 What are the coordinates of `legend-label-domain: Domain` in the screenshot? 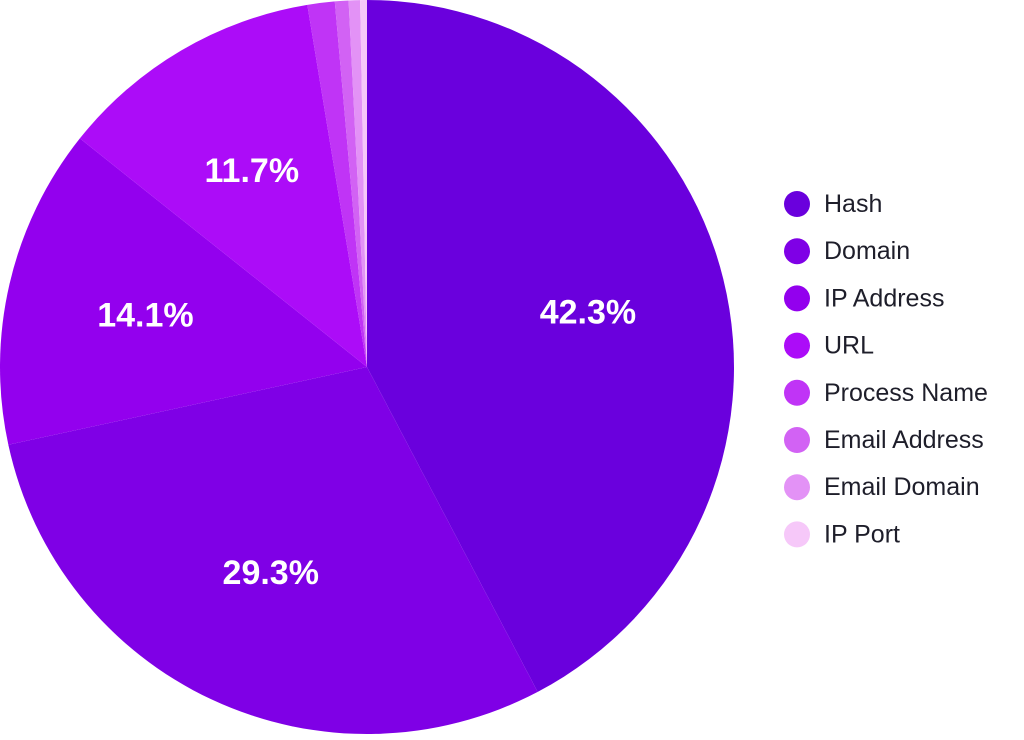 It's located at (867, 251).